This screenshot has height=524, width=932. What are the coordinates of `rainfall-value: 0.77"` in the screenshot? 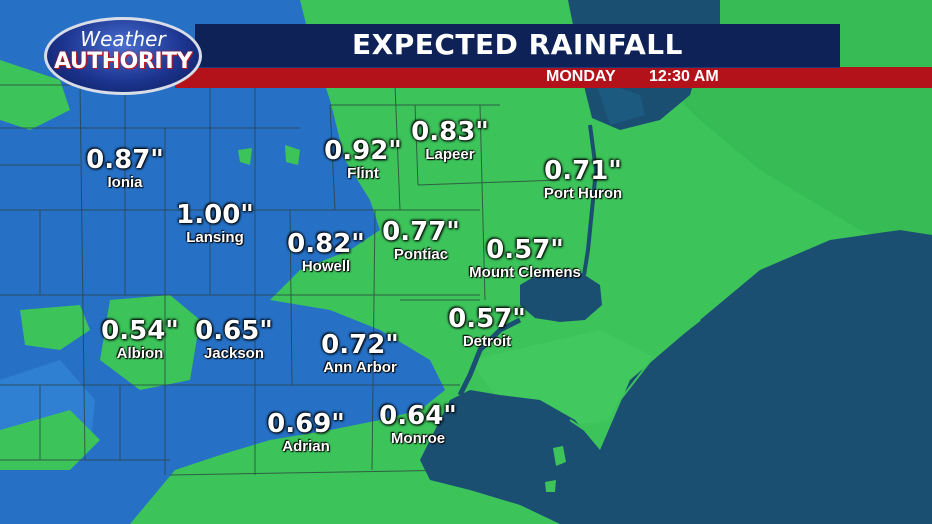 It's located at (421, 232).